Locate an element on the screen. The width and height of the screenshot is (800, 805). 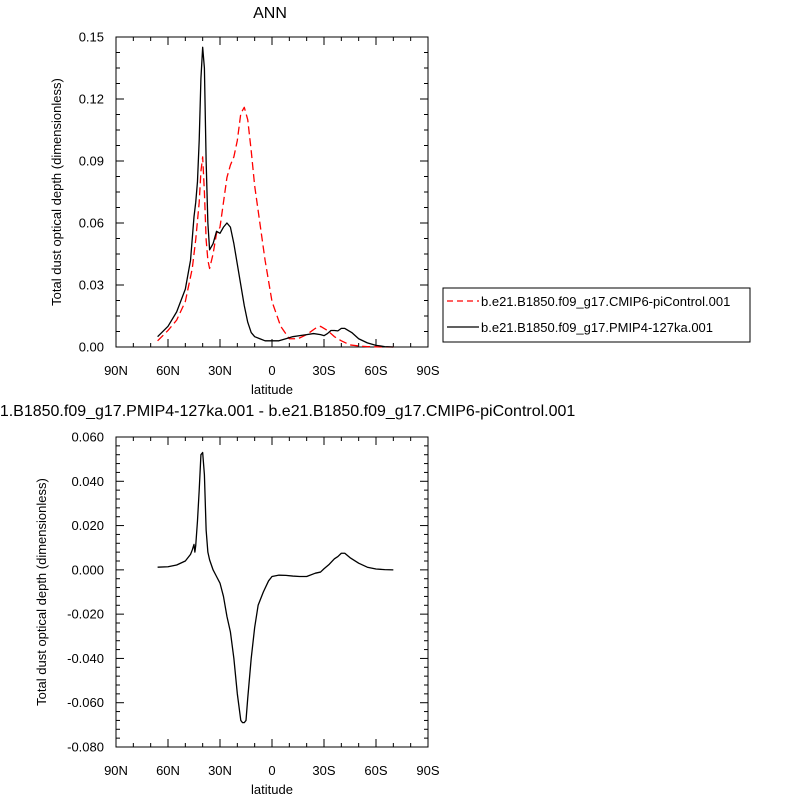
legend-label-control: b.e21.B1850.f09_g17.CMIP6-piControl.001 is located at coordinates (605, 301).